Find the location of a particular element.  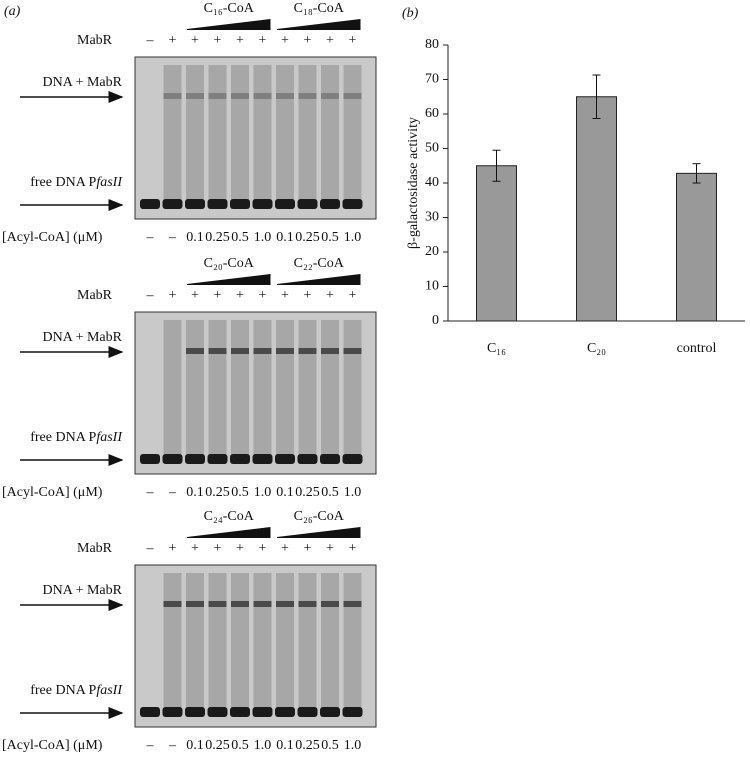

group-title: C₂₀-CoA is located at coordinates (229, 263).